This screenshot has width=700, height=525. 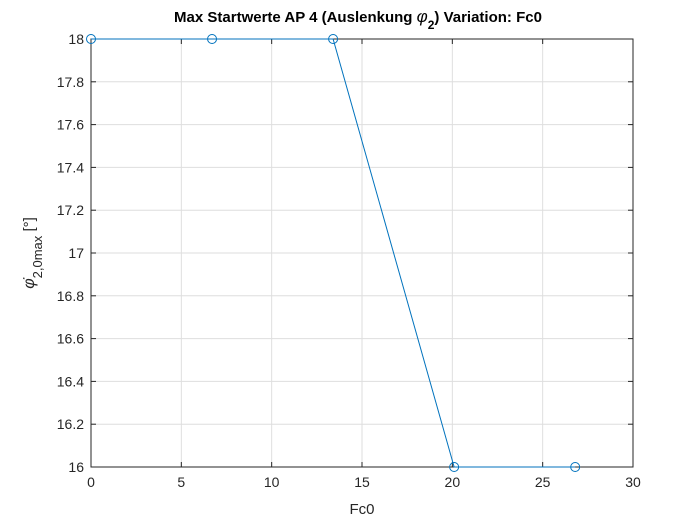 What do you see at coordinates (295, 17) in the screenshot?
I see `title-prefix: Max Startwerte AP 4 (Auslenkung` at bounding box center [295, 17].